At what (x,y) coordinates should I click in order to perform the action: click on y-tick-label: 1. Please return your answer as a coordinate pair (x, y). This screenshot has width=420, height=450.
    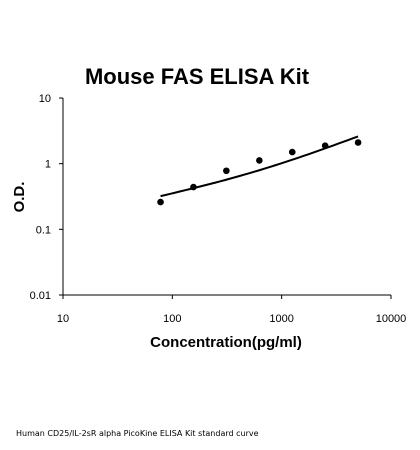
    Looking at the image, I should click on (48, 165).